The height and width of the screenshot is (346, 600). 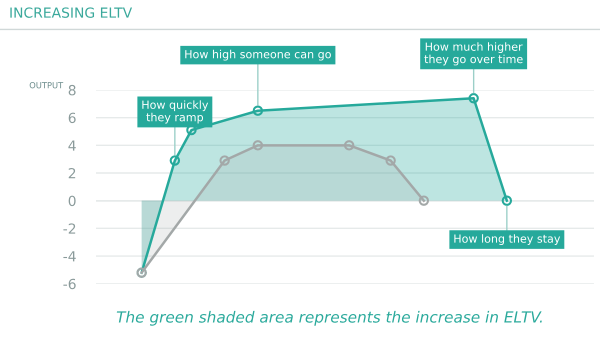 What do you see at coordinates (69, 284) in the screenshot?
I see `y-tick-label: -6` at bounding box center [69, 284].